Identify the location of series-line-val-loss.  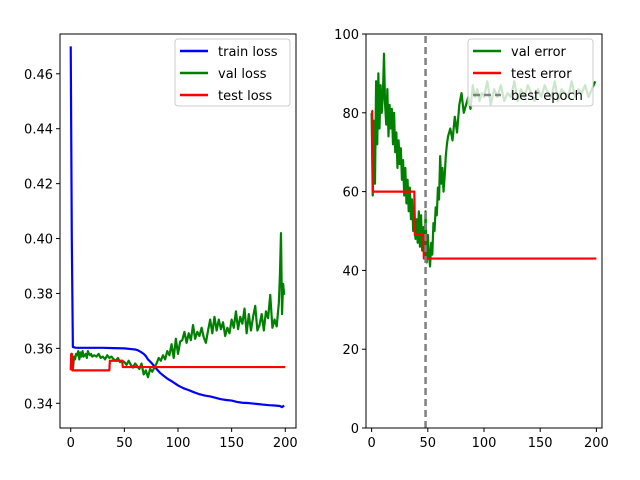
(177, 305).